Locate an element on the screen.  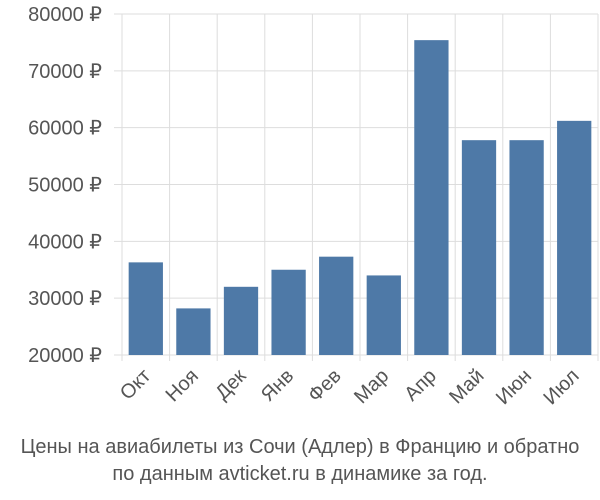
x-tick-label: Ноя is located at coordinates (182, 385).